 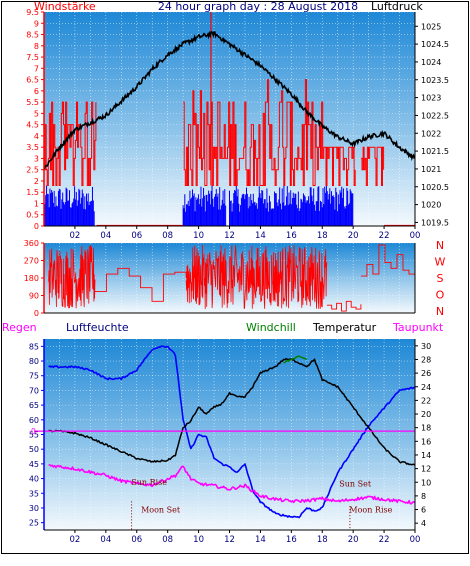 I want to click on temp-tick-label: 24, so click(x=426, y=387).